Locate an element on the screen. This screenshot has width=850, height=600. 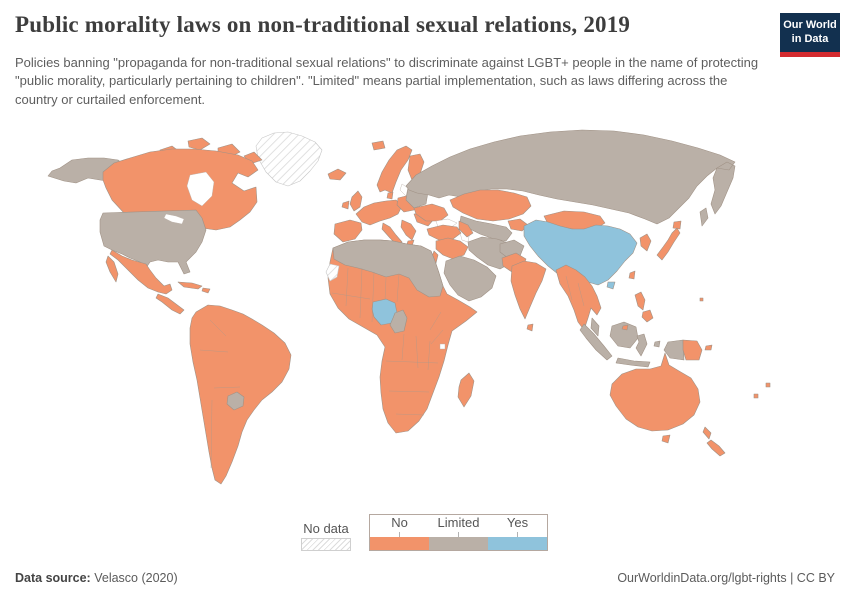
legend-label-limited: Limited is located at coordinates (458, 522).